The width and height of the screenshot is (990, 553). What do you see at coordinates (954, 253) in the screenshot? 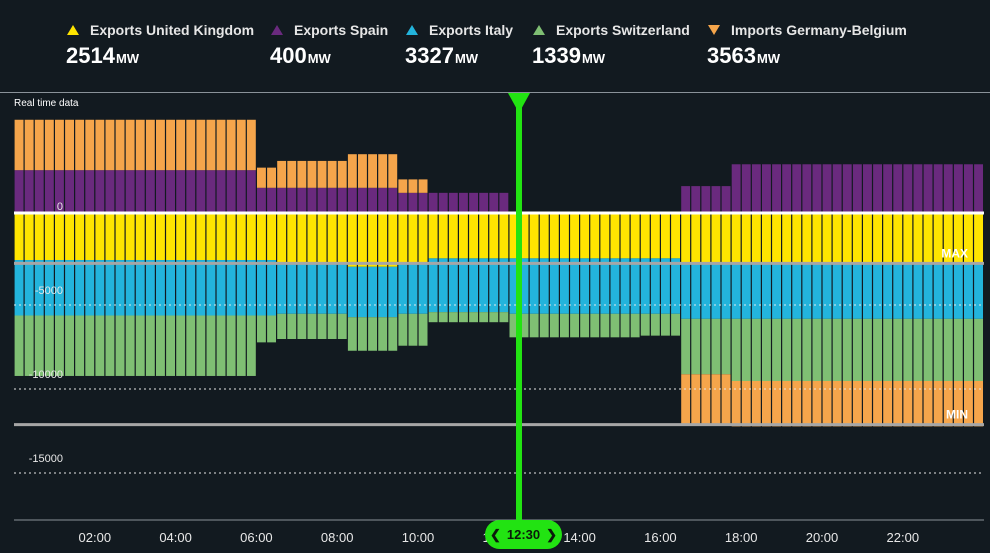
I see `reference-label-max: MAX` at bounding box center [954, 253].